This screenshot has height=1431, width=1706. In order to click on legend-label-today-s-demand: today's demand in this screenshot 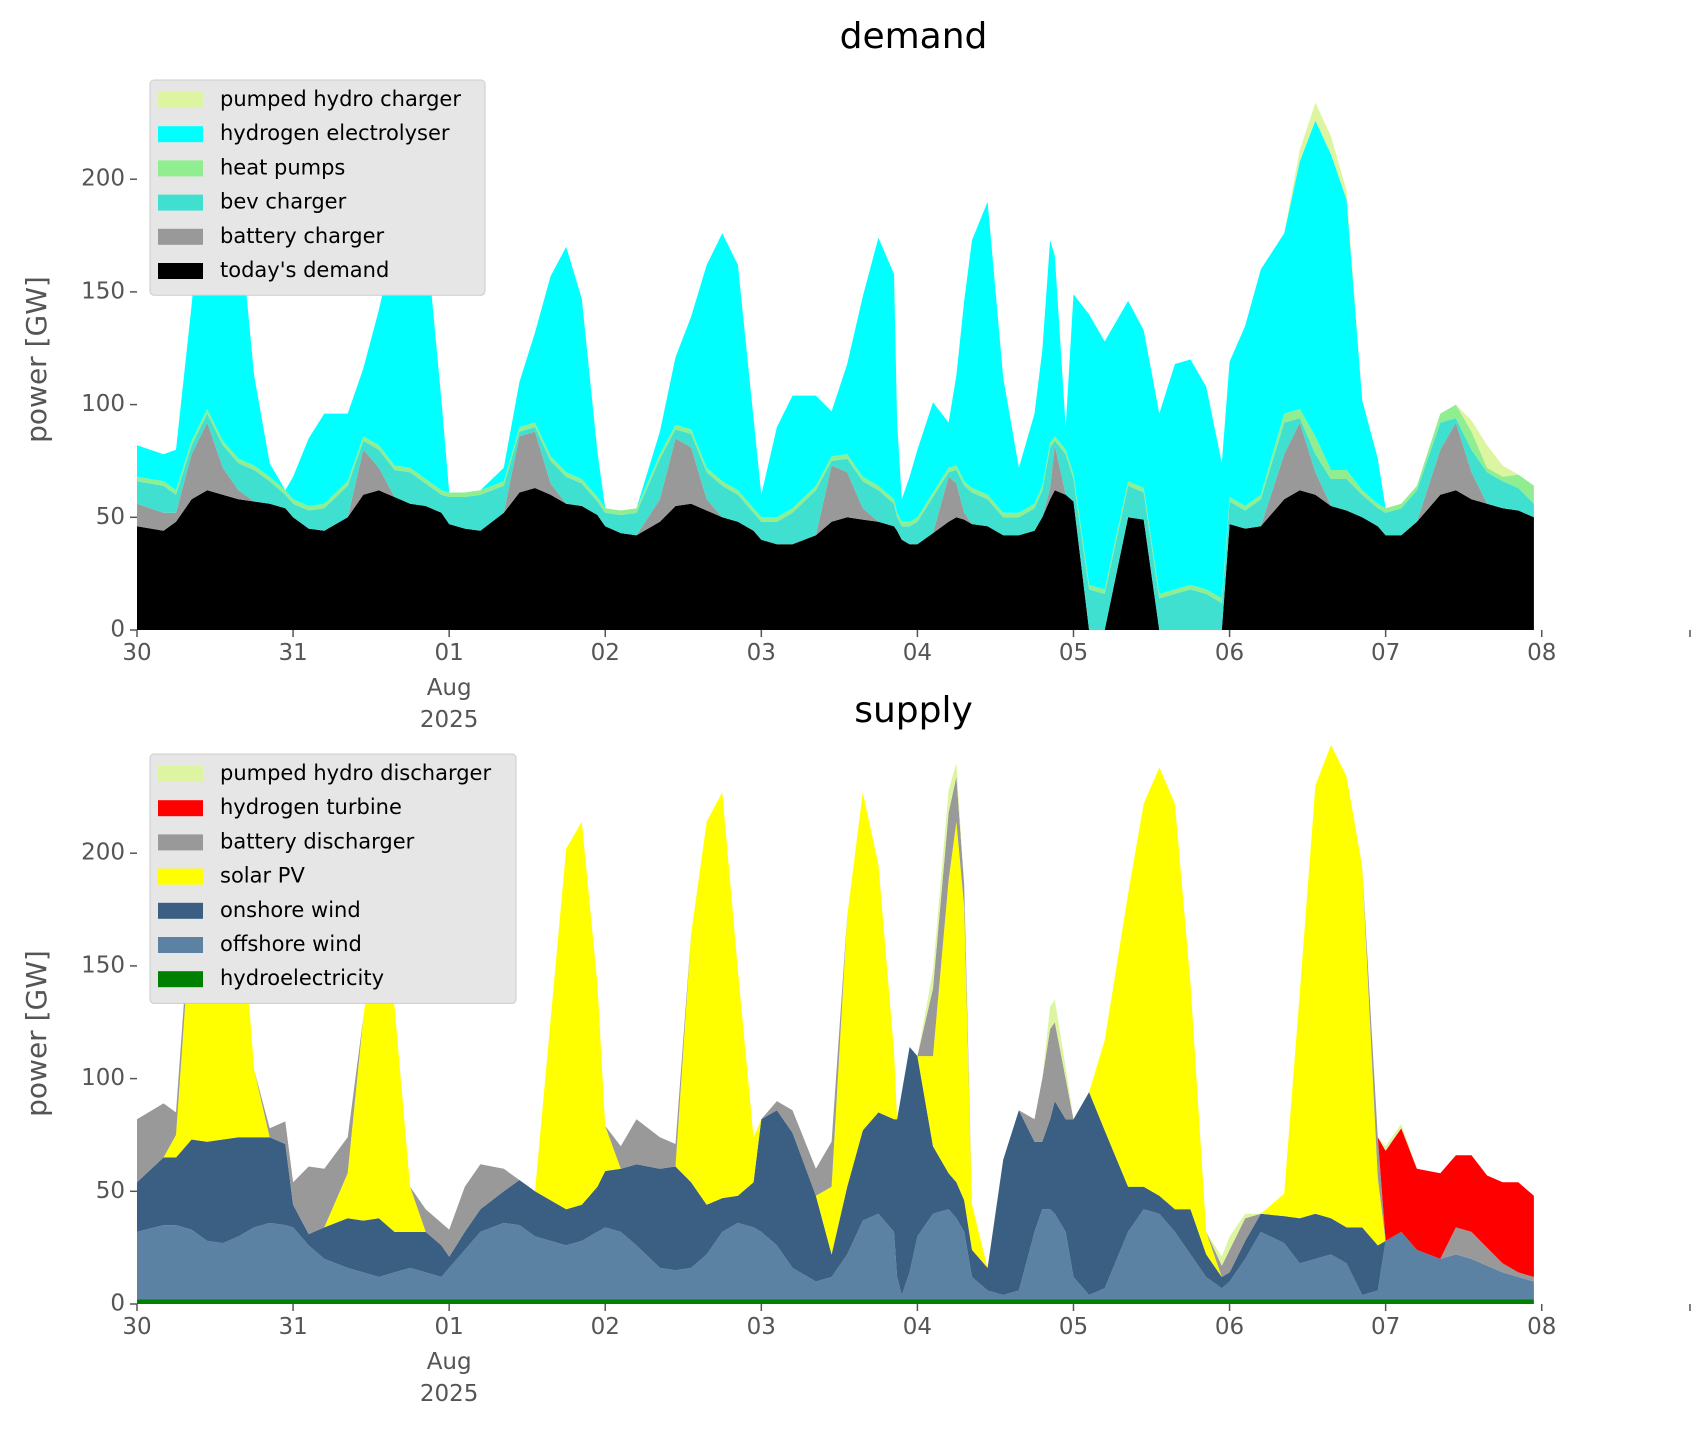, I will do `click(304, 270)`.